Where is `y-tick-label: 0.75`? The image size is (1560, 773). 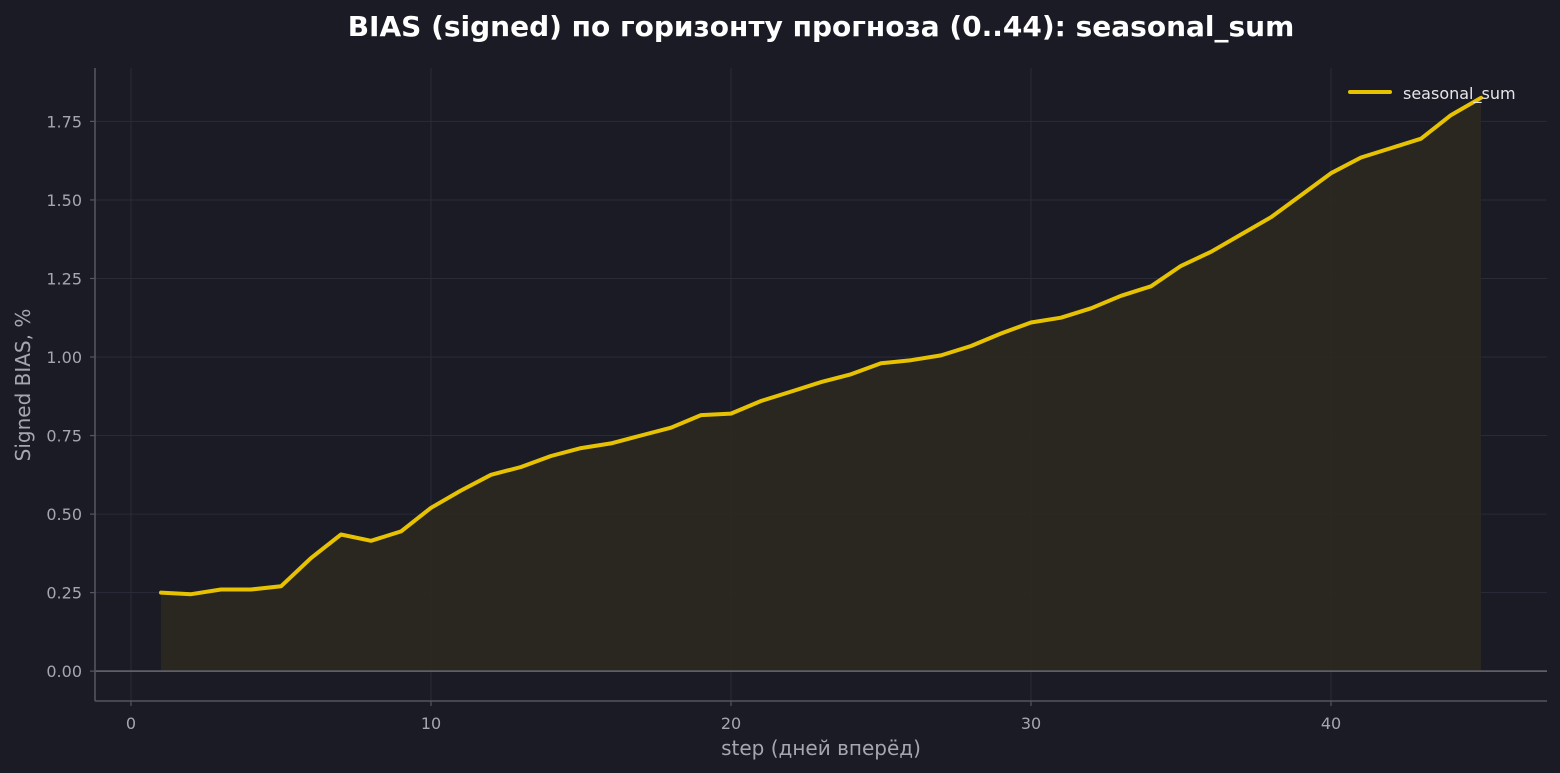 y-tick-label: 0.75 is located at coordinates (64, 436).